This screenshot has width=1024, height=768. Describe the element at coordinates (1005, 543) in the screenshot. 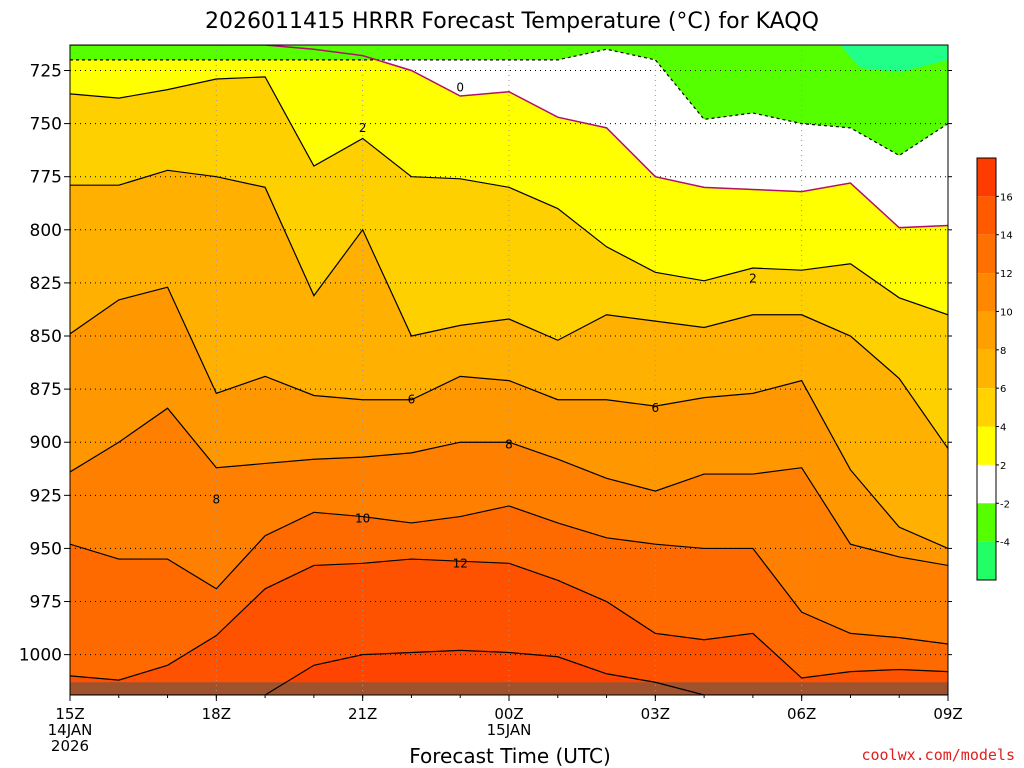

I see `colorbar-tick-label: -4` at that location.